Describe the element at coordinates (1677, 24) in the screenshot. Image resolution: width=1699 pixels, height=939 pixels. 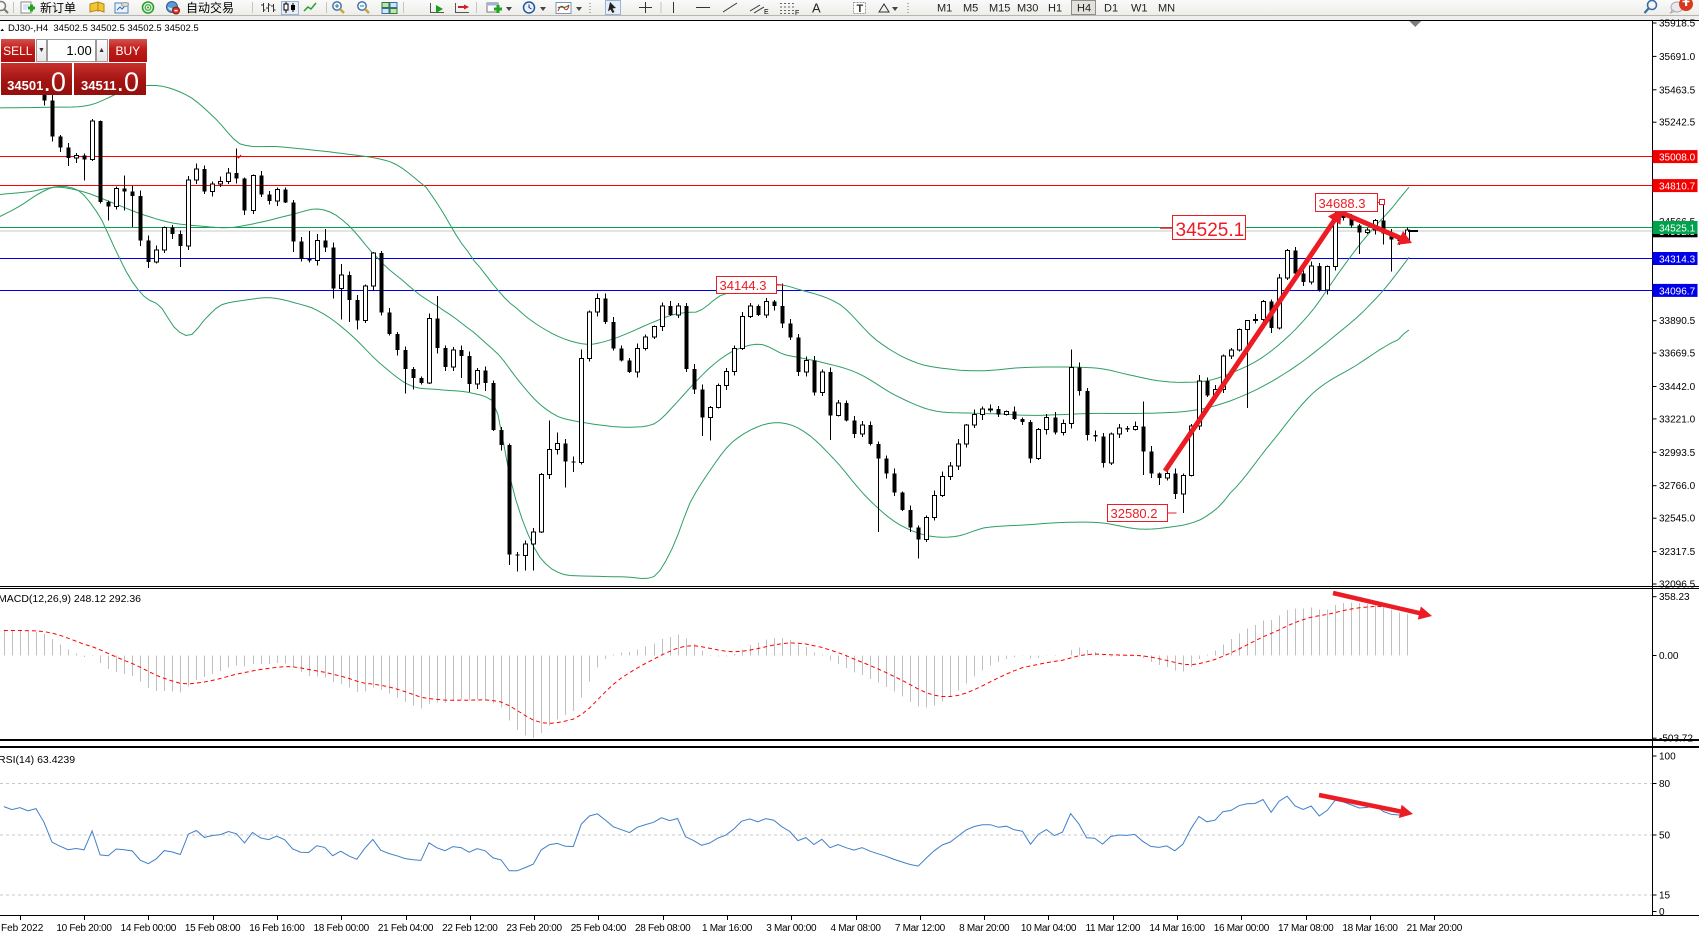
I see `svg-text: 35918.5` at that location.